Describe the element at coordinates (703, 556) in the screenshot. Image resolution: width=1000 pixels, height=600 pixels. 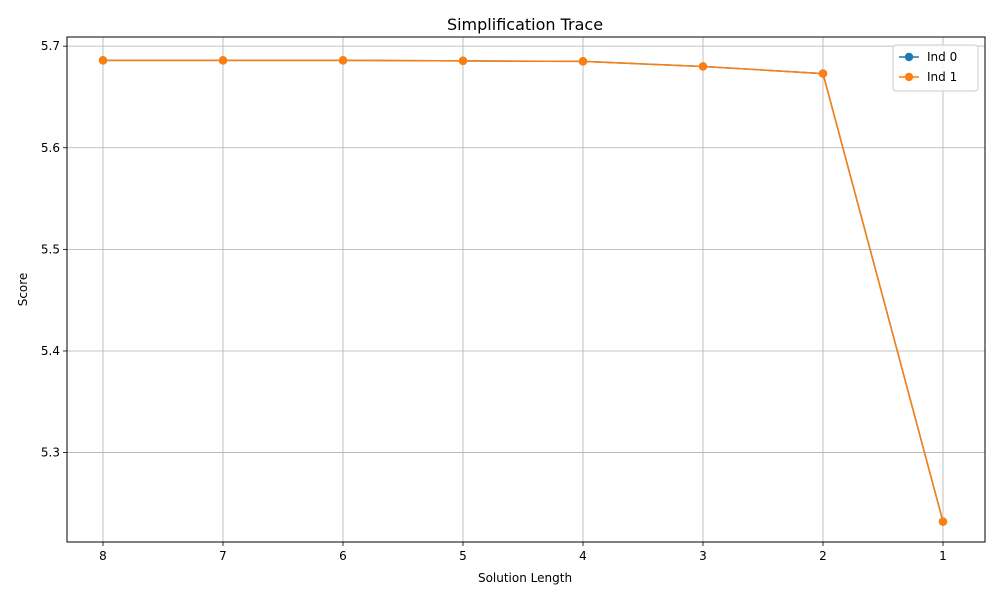
I see `x-tick-label: 3` at that location.